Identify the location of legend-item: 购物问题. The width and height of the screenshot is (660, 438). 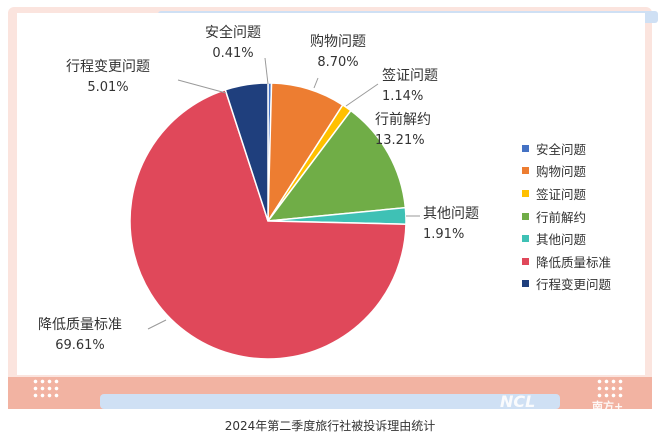
(566, 171).